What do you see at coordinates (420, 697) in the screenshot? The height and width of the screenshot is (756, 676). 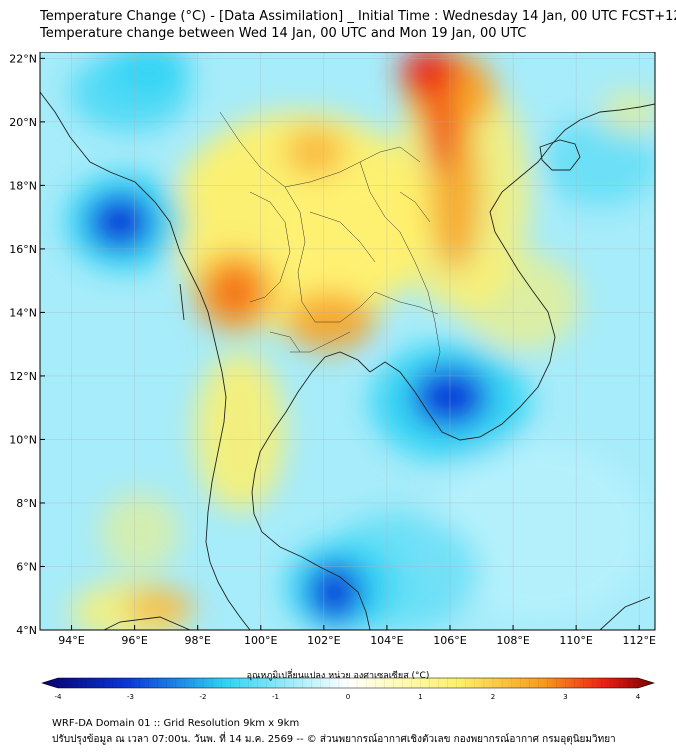 I see `colorbar-tick-label: 1` at bounding box center [420, 697].